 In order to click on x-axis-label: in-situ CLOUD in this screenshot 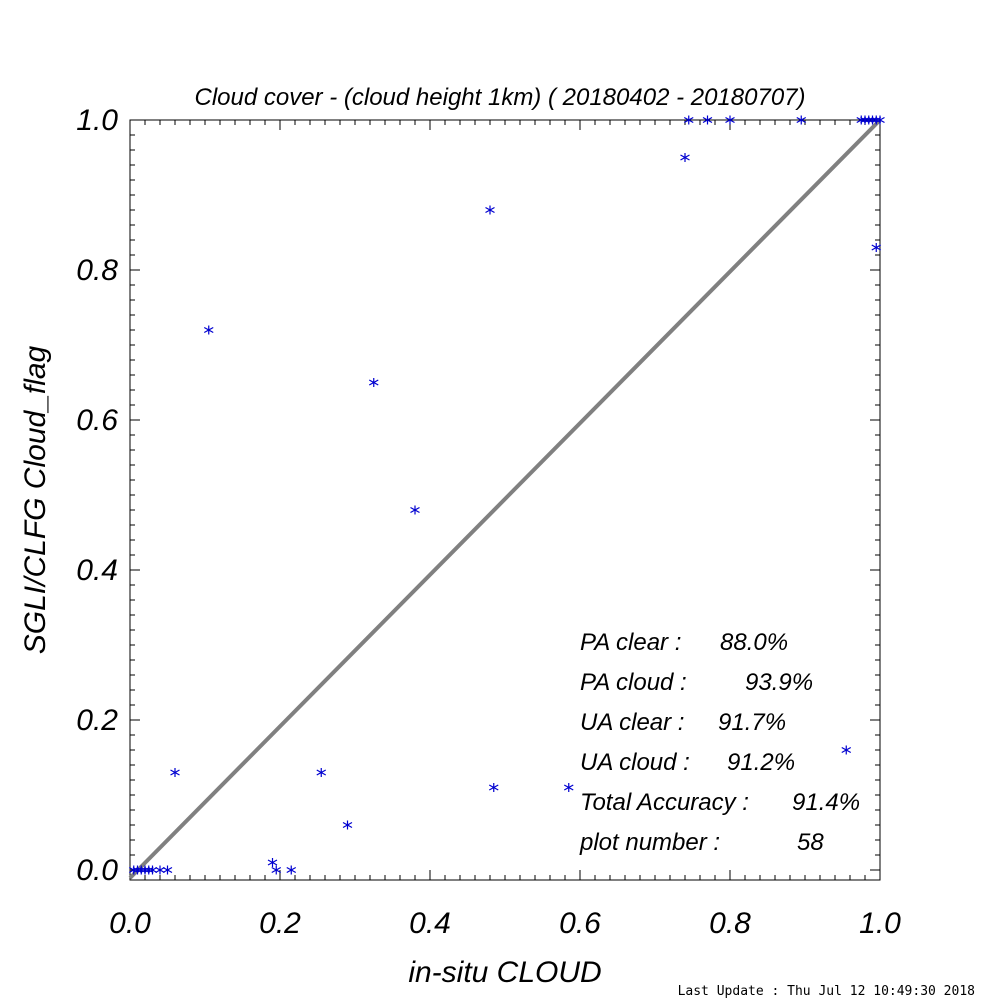, I will do `click(504, 972)`.